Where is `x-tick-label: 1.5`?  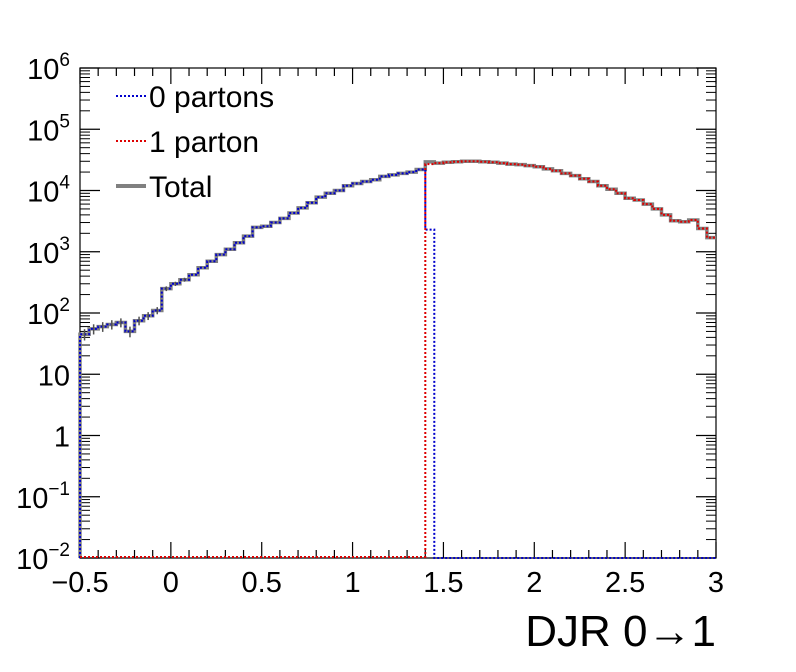 x-tick-label: 1.5 is located at coordinates (443, 583).